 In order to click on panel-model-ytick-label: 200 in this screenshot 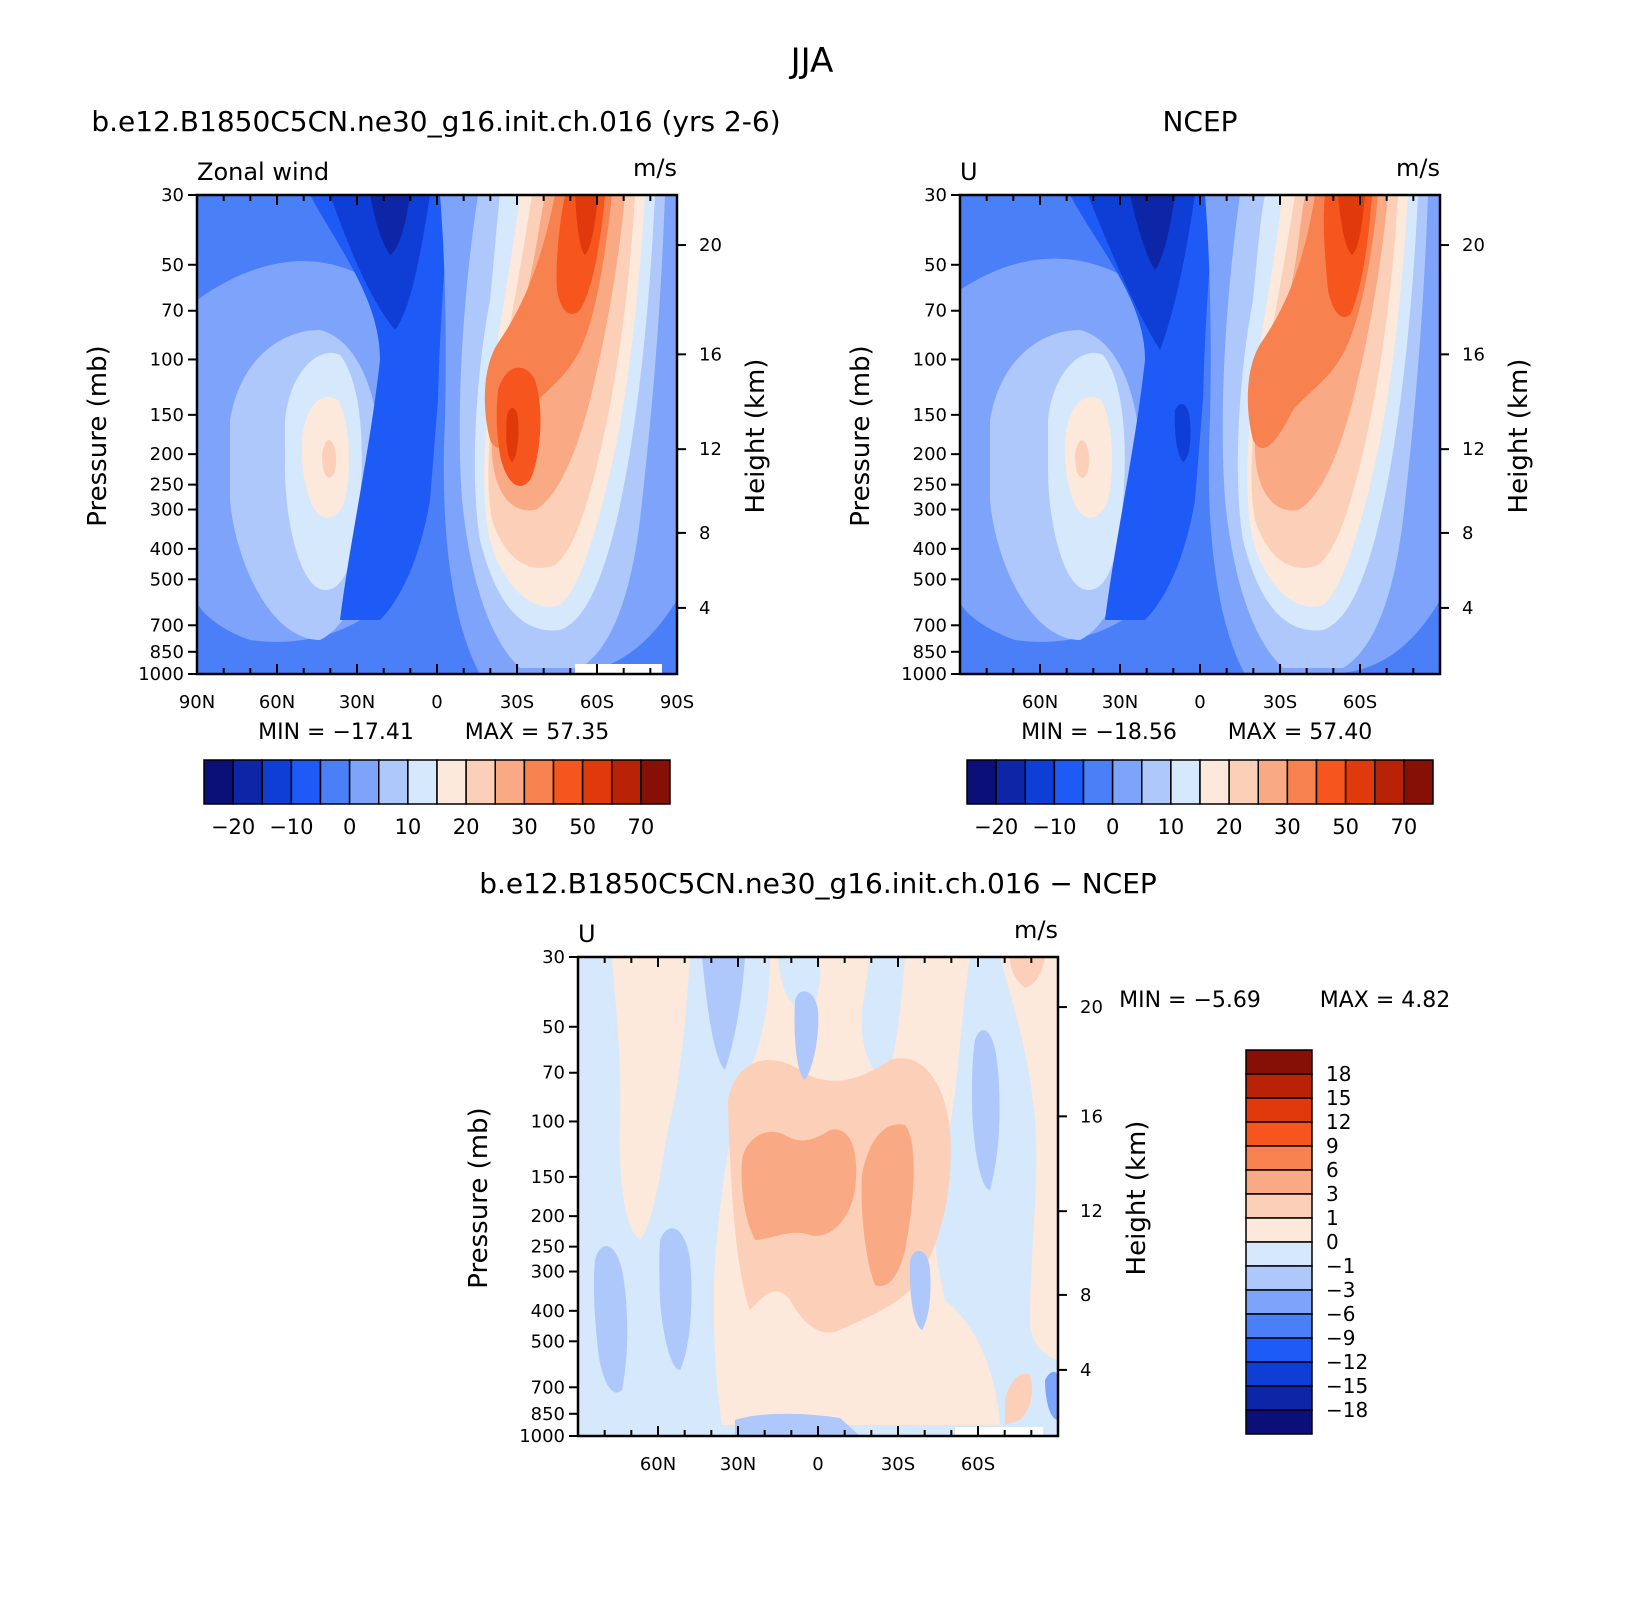, I will do `click(167, 454)`.